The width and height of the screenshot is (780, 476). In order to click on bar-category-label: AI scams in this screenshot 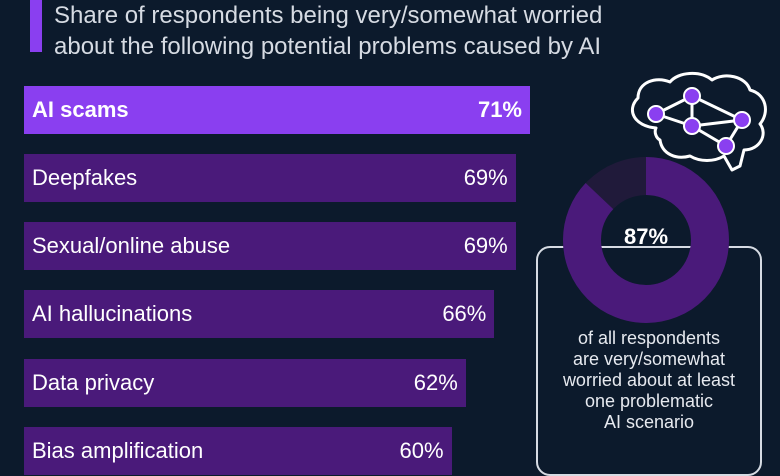, I will do `click(80, 109)`.